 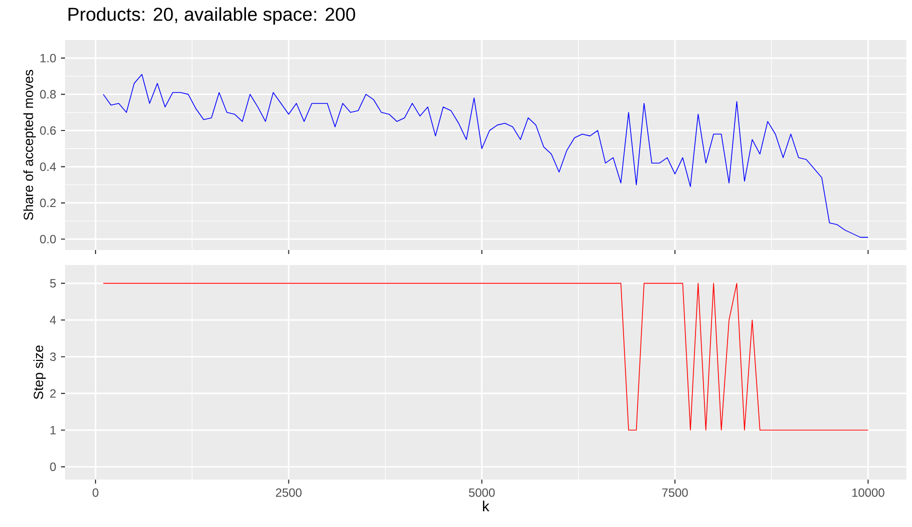 What do you see at coordinates (95, 492) in the screenshot?
I see `x-tick-label: 0` at bounding box center [95, 492].